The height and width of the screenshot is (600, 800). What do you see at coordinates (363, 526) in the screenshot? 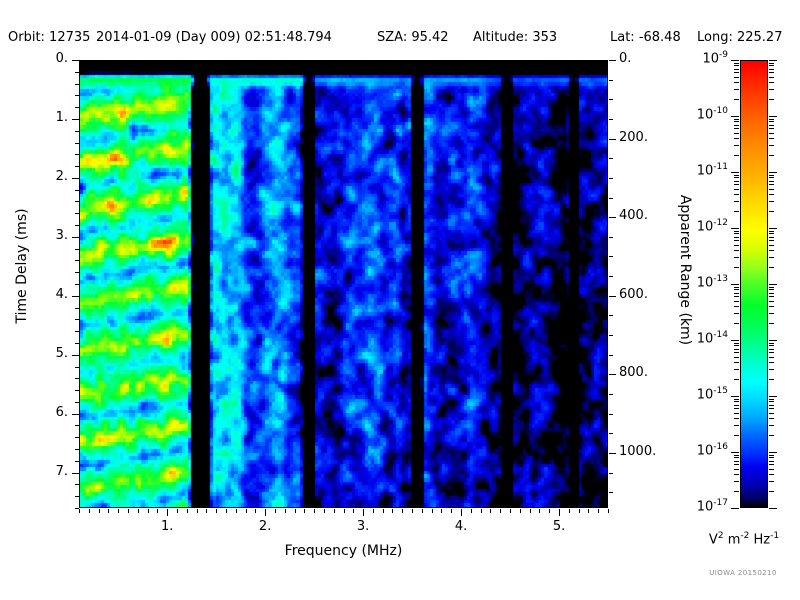
I see `x-axis-tick-label: 3.` at bounding box center [363, 526].